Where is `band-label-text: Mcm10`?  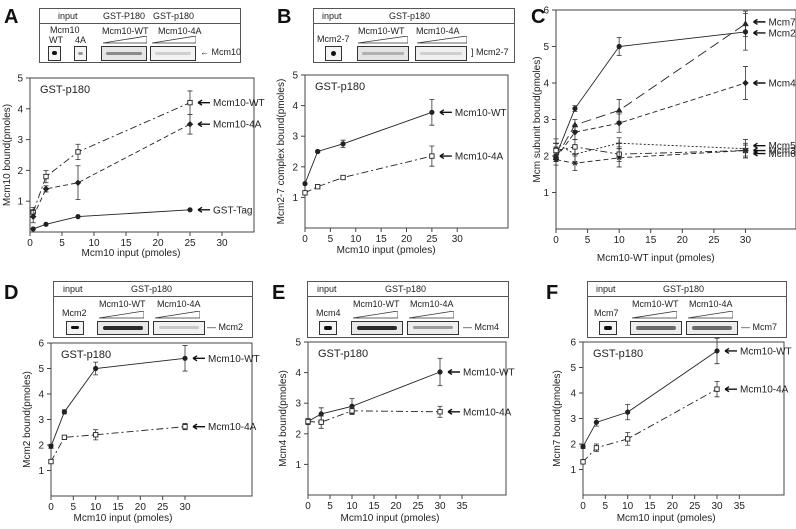 band-label-text: Mcm10 is located at coordinates (226, 52).